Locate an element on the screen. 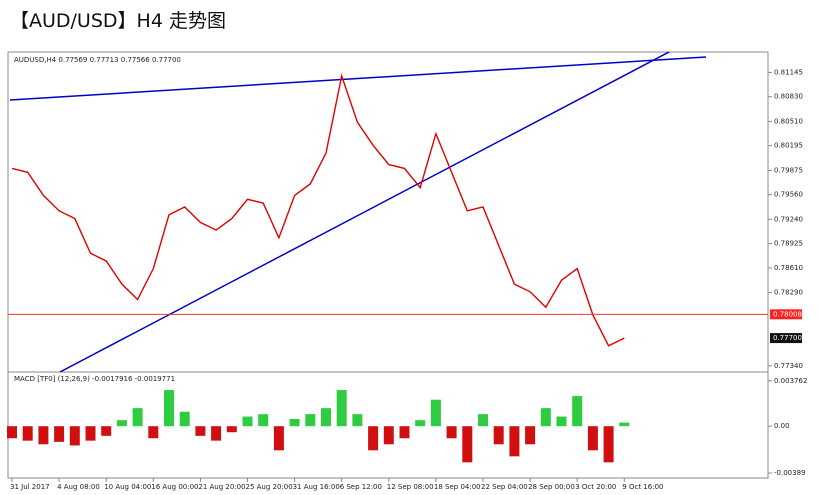  x-tick-label: 12 Sep 08:00 is located at coordinates (410, 487).